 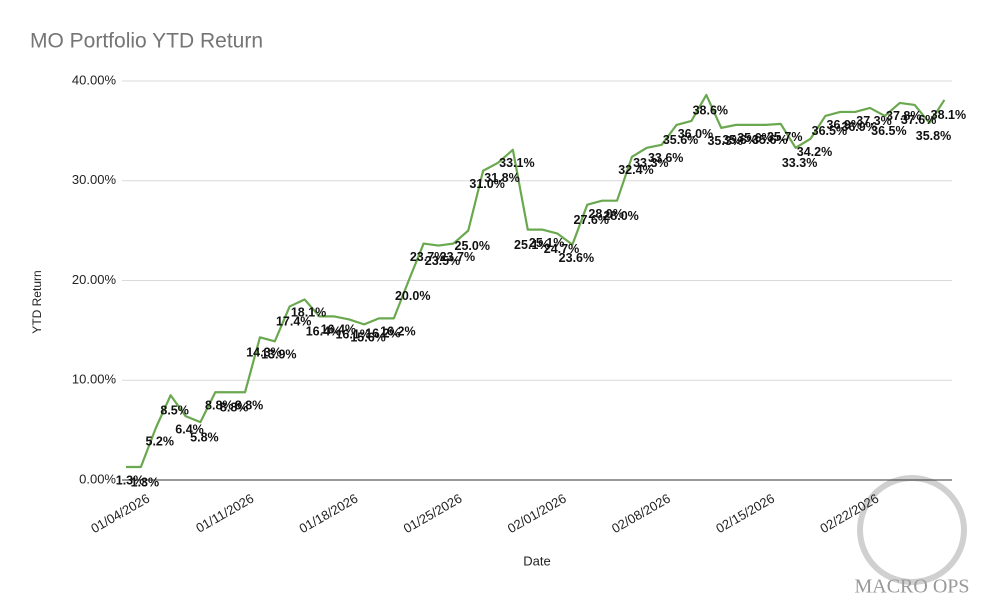 I want to click on data-label: 20.0%, so click(x=412, y=296).